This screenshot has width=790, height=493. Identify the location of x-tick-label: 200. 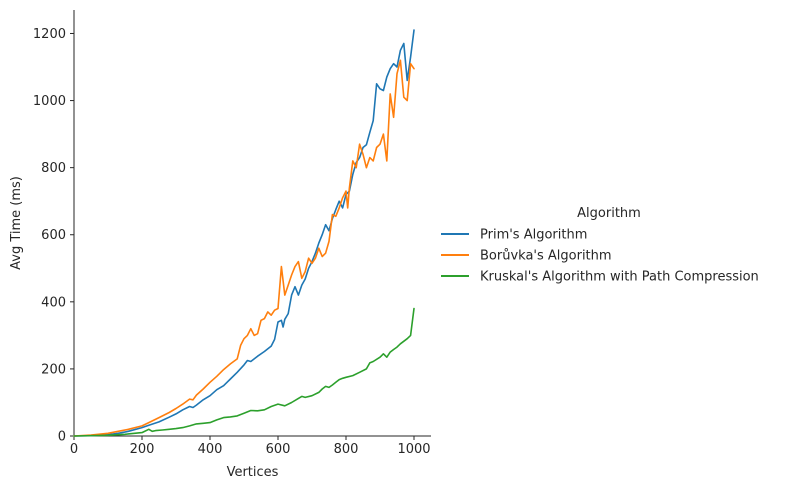
(142, 449).